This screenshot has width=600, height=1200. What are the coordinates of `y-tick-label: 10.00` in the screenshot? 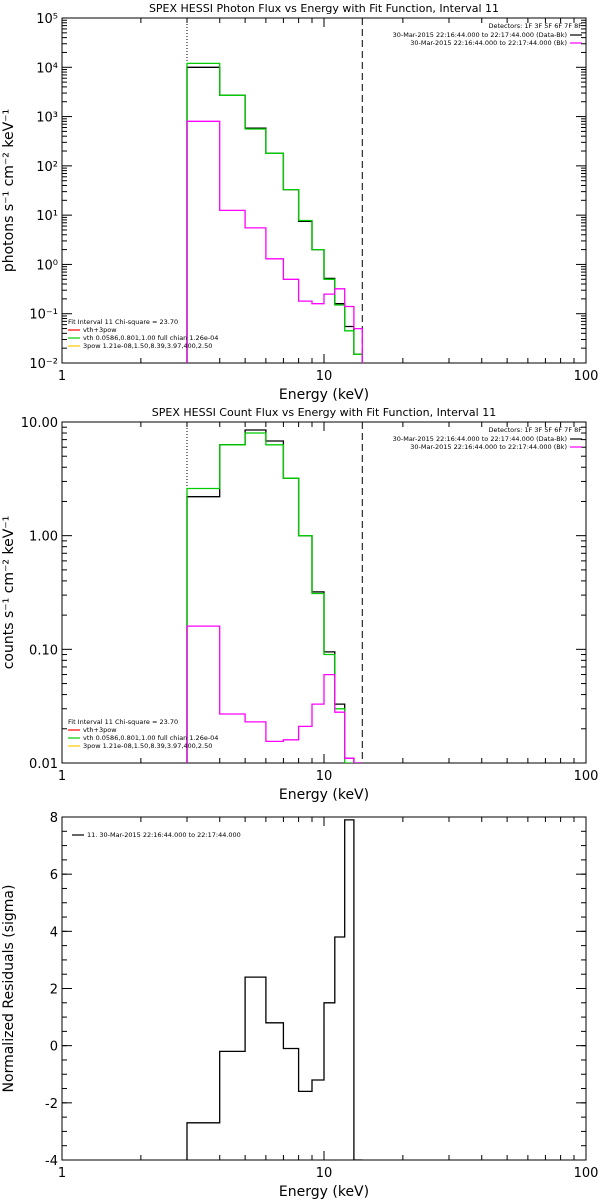 It's located at (39, 423).